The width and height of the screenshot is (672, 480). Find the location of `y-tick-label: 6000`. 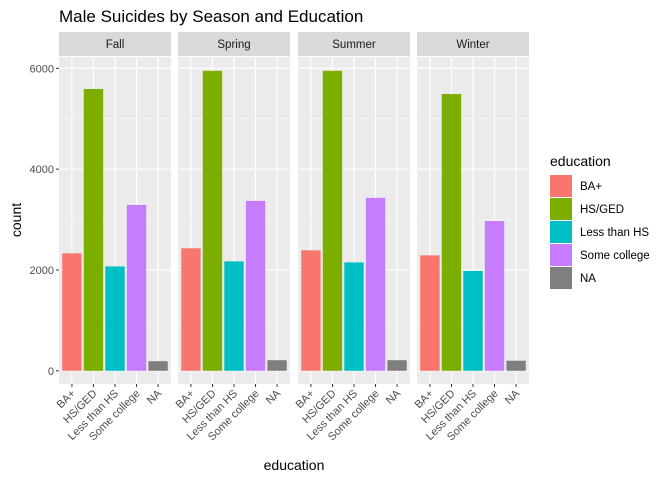

y-tick-label: 6000 is located at coordinates (42, 69).